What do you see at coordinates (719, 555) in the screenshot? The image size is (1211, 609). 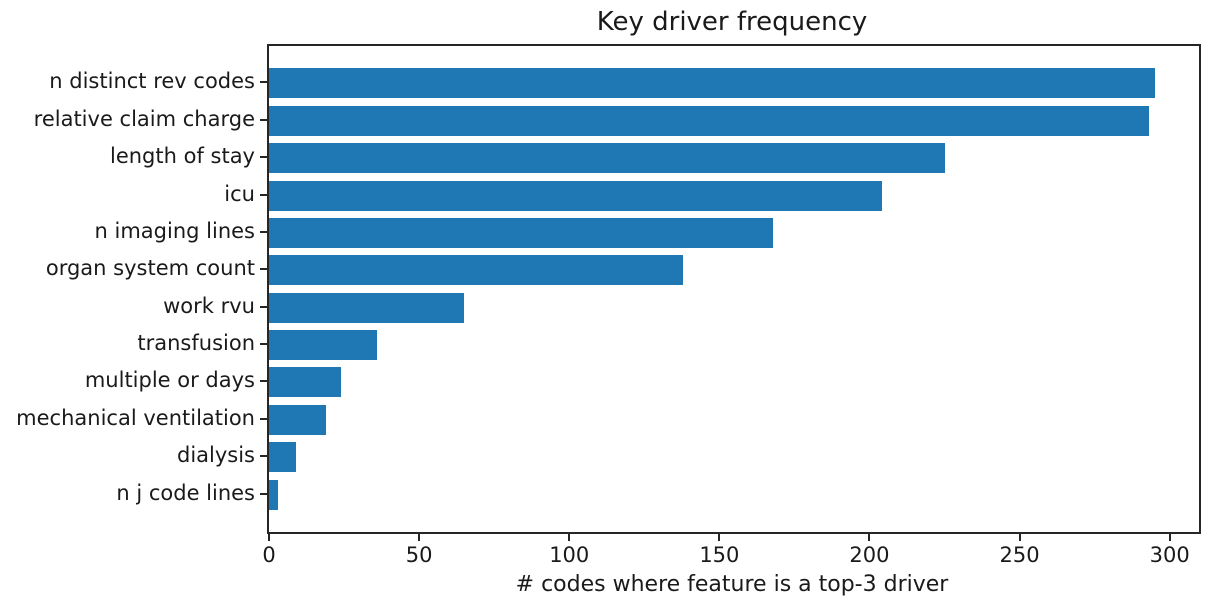 I see `x-tick-label: 150` at bounding box center [719, 555].